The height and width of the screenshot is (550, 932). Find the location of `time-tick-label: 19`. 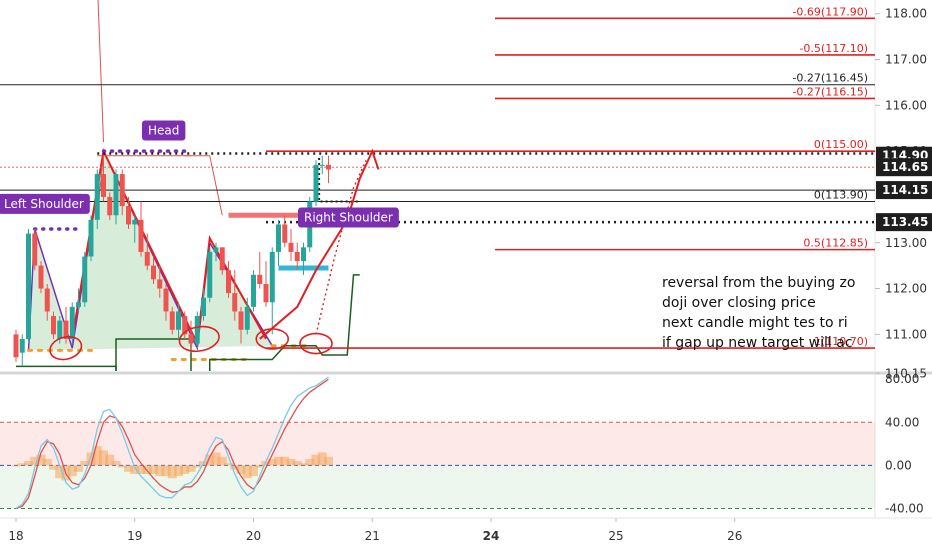

time-tick-label: 19 is located at coordinates (134, 536).